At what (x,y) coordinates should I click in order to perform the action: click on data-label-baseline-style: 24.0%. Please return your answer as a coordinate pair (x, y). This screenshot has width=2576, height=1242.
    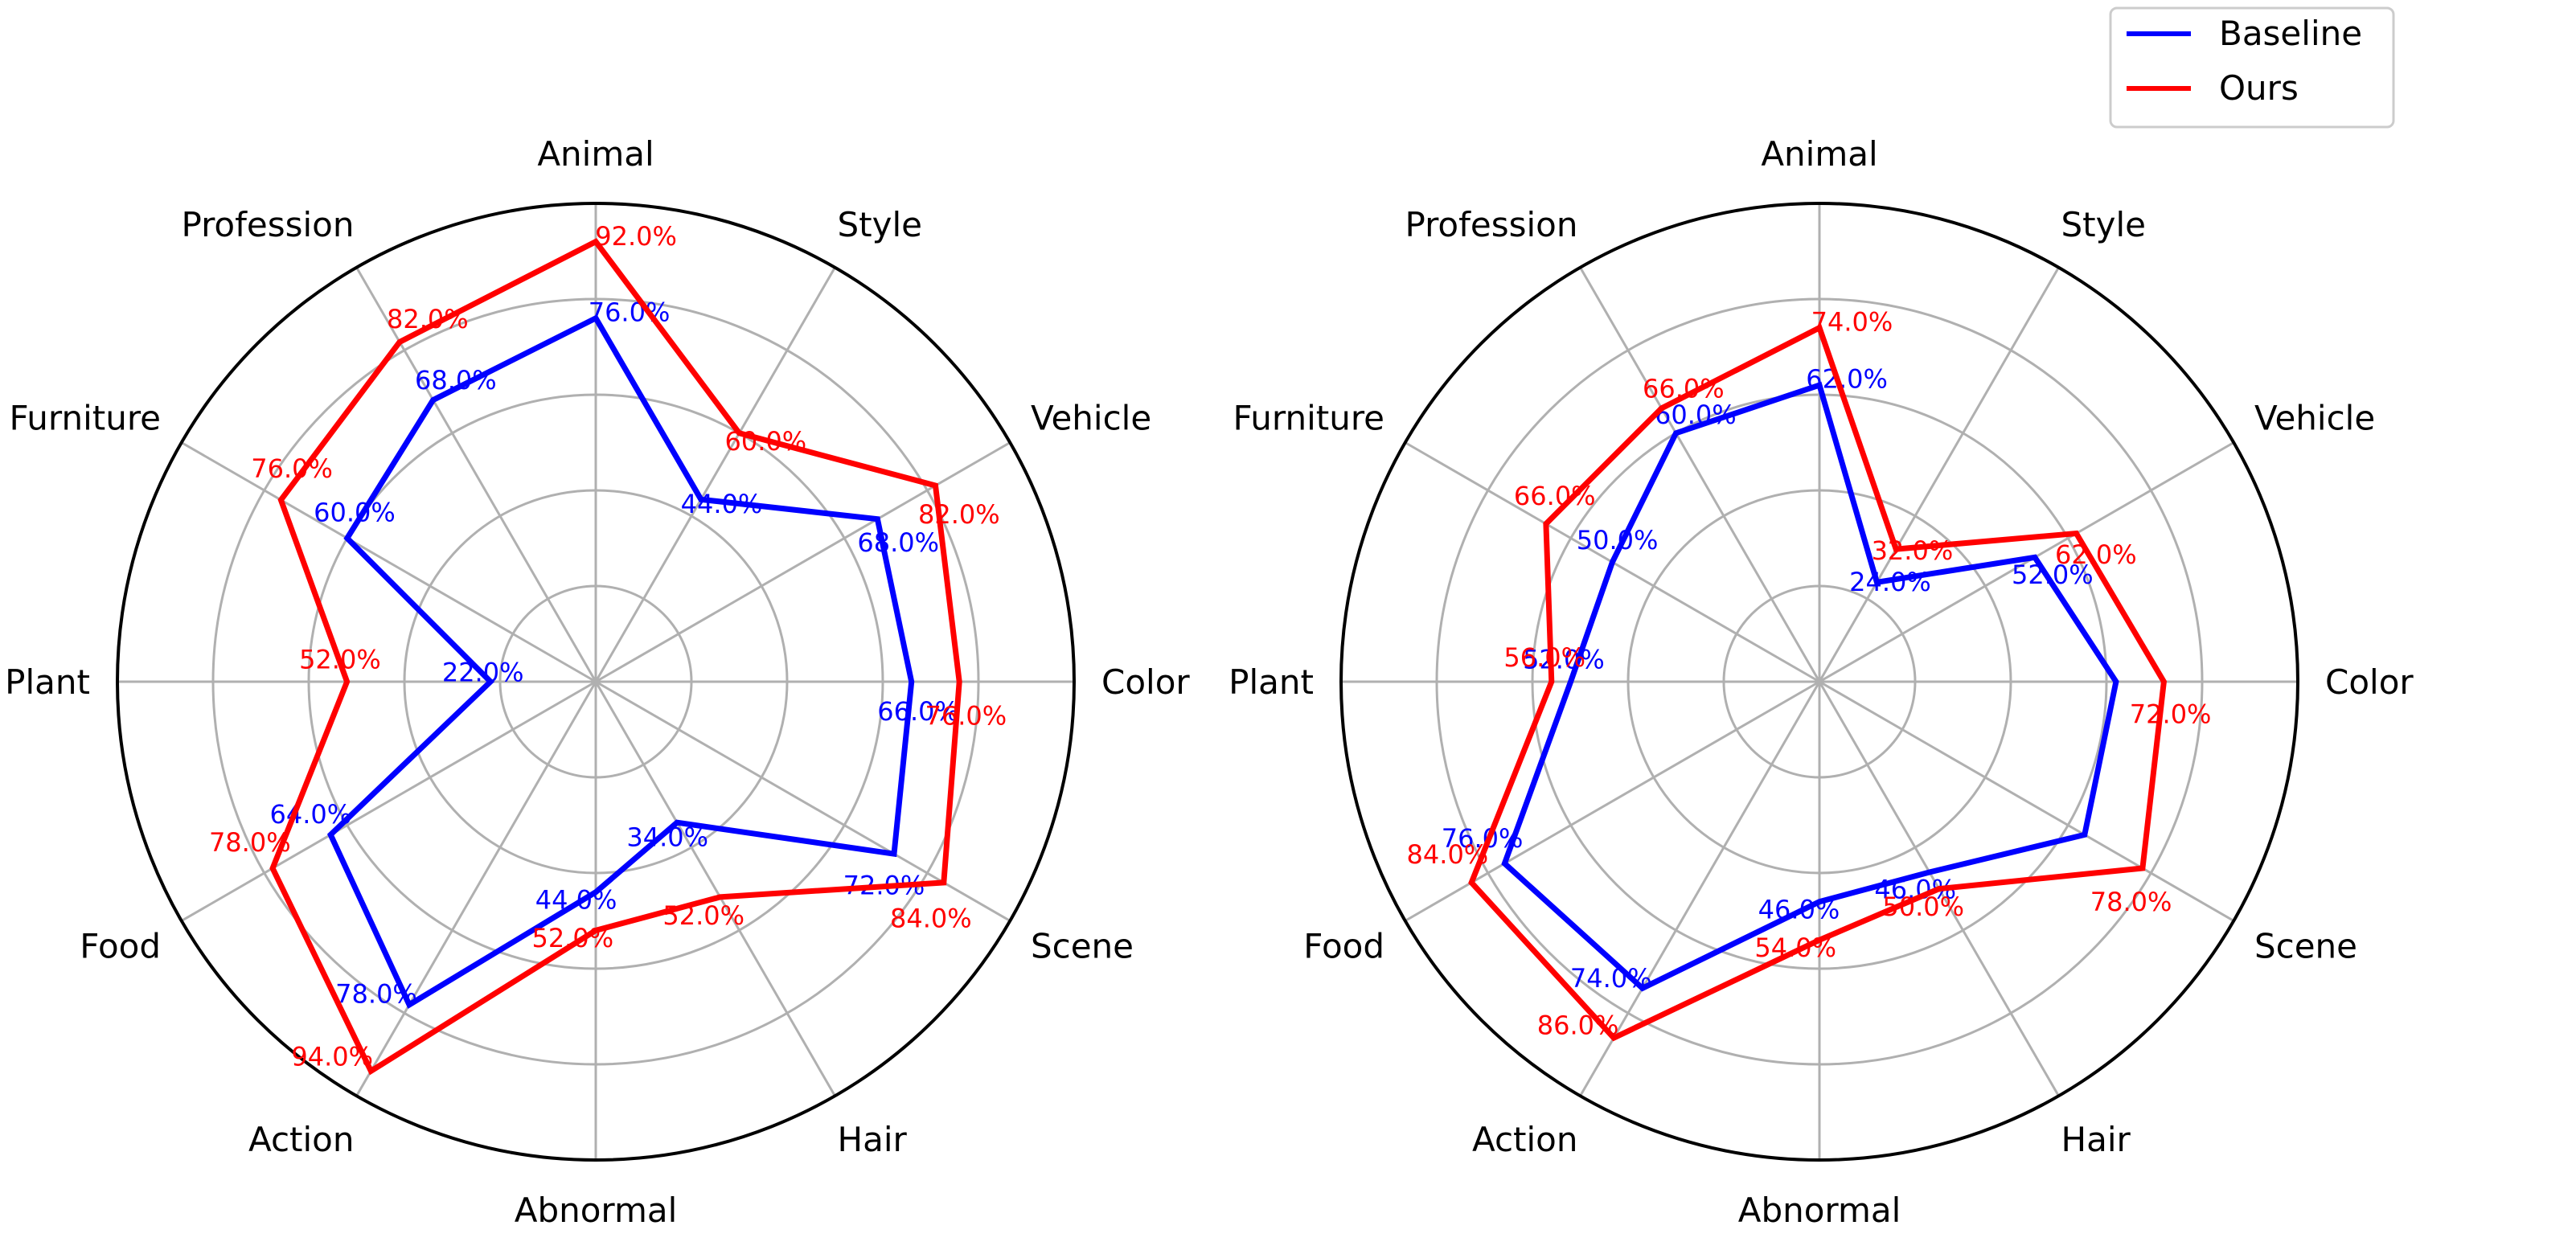
    Looking at the image, I should click on (1890, 582).